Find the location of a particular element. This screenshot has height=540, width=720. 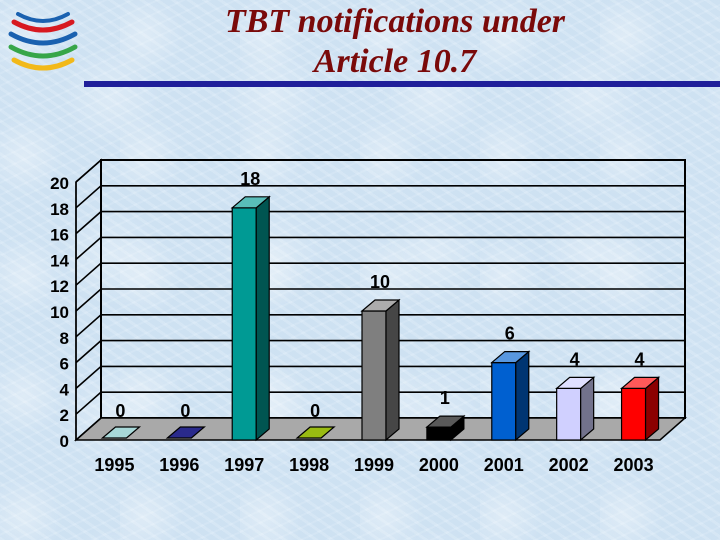

x-tick-label: 2001 is located at coordinates (504, 465).